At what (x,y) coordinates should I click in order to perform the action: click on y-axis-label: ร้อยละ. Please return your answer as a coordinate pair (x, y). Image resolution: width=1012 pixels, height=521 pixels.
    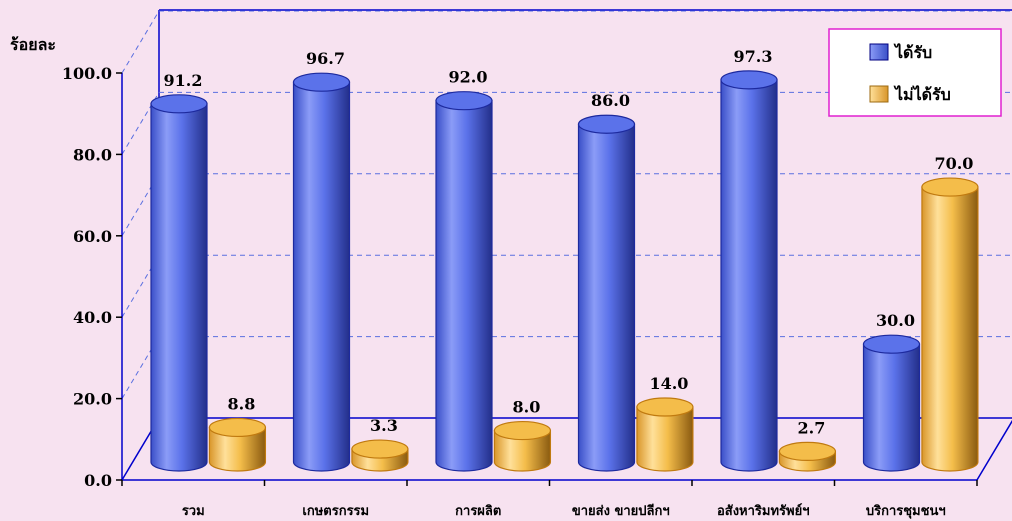
    Looking at the image, I should click on (33, 44).